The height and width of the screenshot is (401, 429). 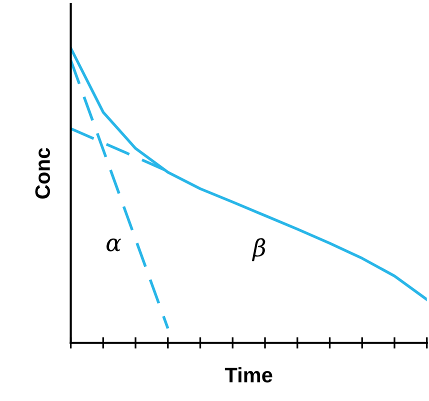 What do you see at coordinates (248, 374) in the screenshot?
I see `x-axis-title: Time` at bounding box center [248, 374].